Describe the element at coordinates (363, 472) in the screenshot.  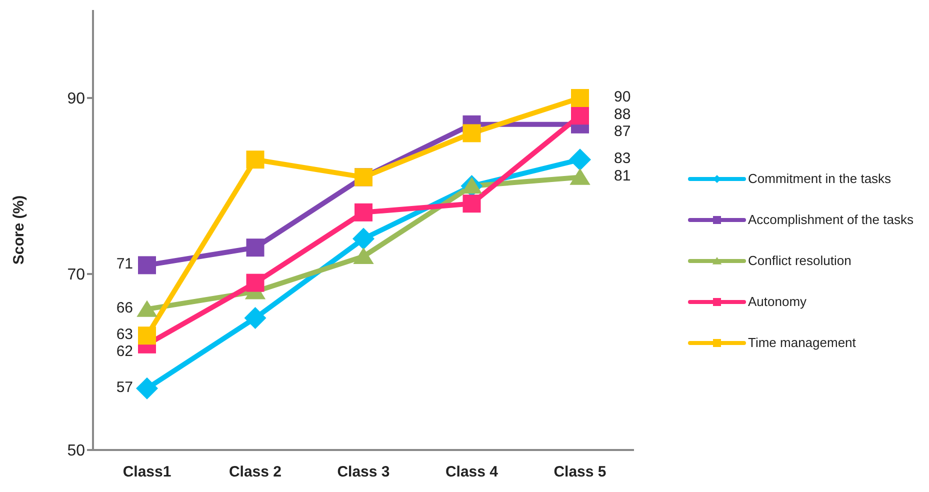
I see `x-tick-label: Class 3` at that location.